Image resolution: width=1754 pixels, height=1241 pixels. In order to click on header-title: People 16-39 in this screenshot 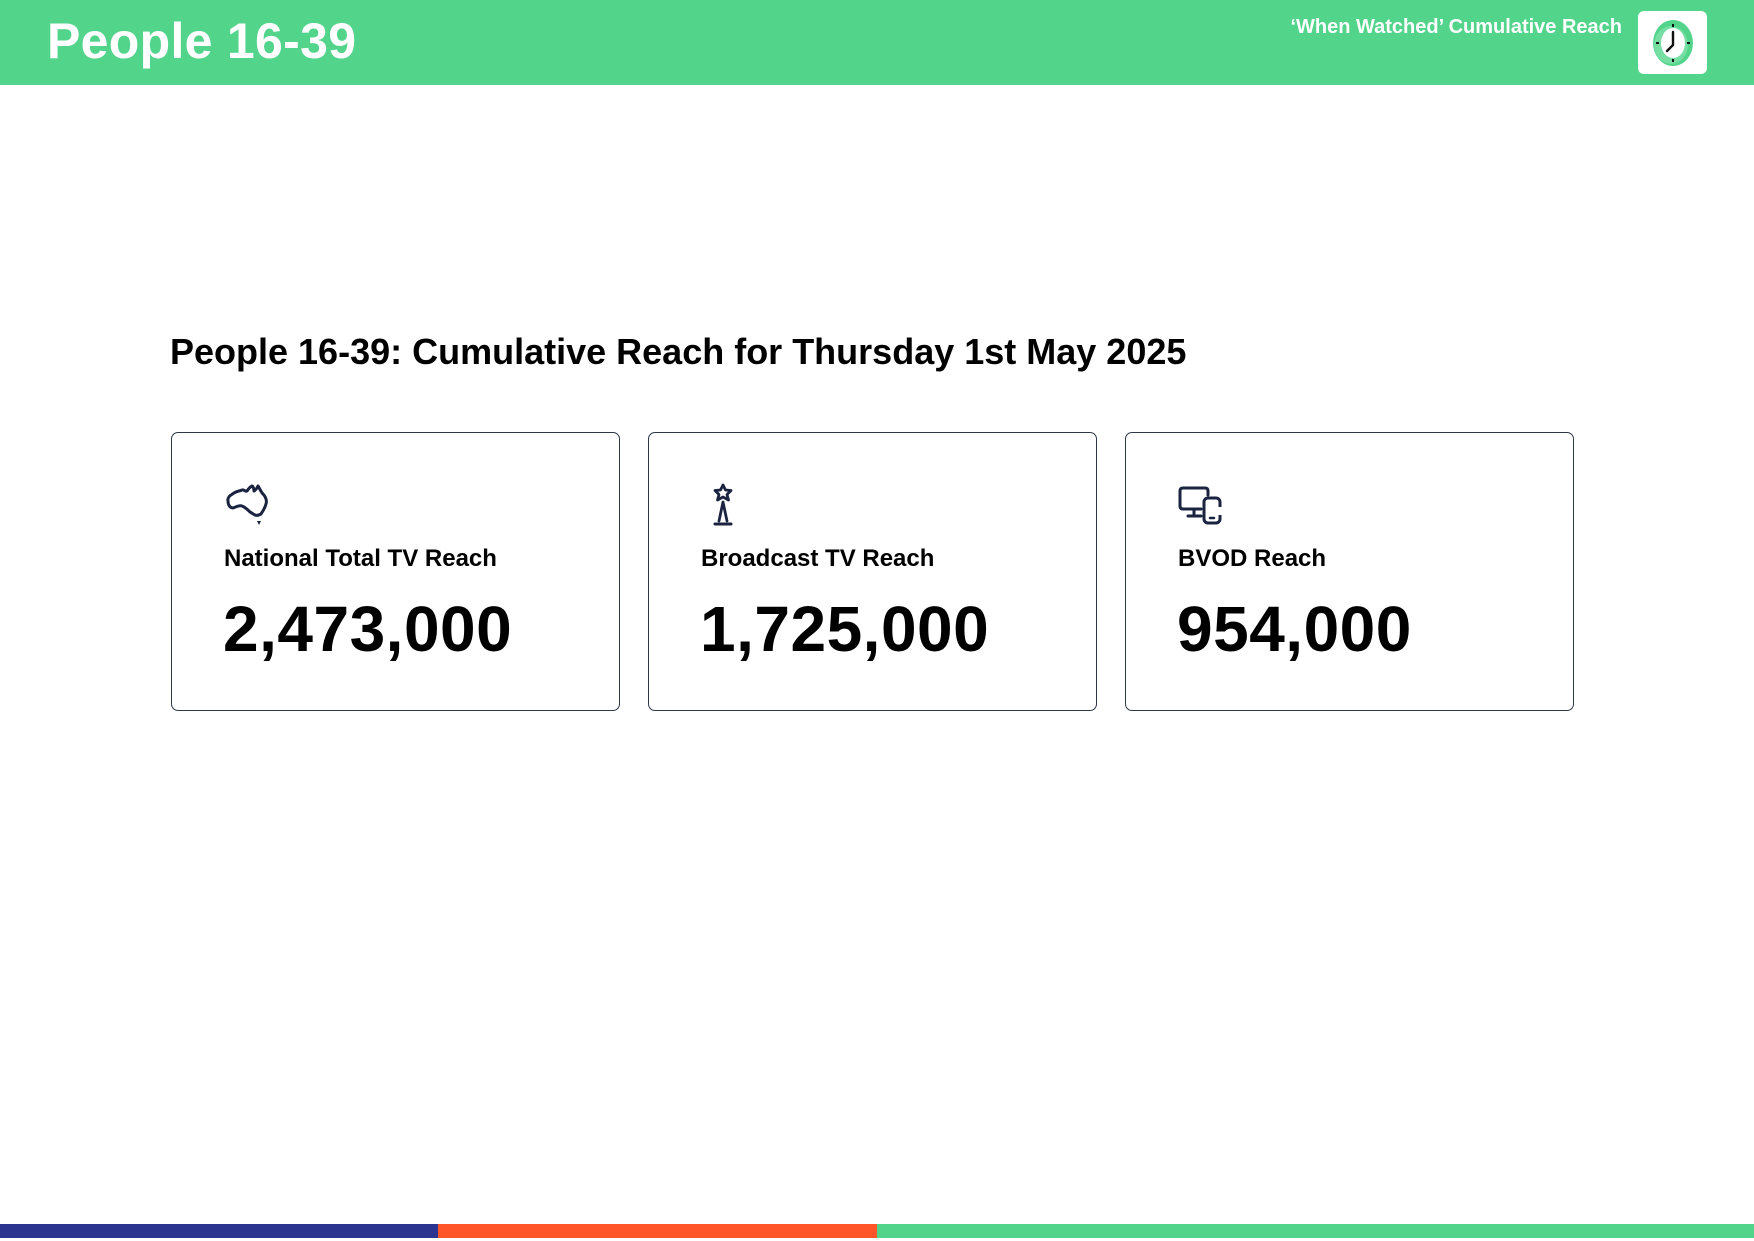, I will do `click(202, 41)`.